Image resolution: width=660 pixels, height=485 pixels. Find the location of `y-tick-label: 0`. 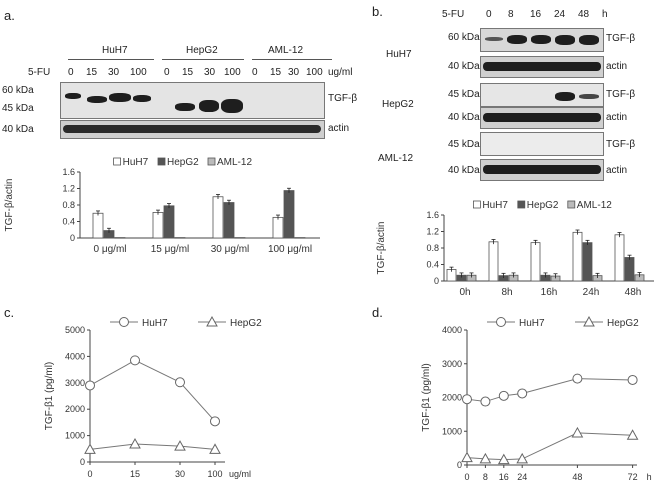

y-tick-label: 0 is located at coordinates (436, 281).